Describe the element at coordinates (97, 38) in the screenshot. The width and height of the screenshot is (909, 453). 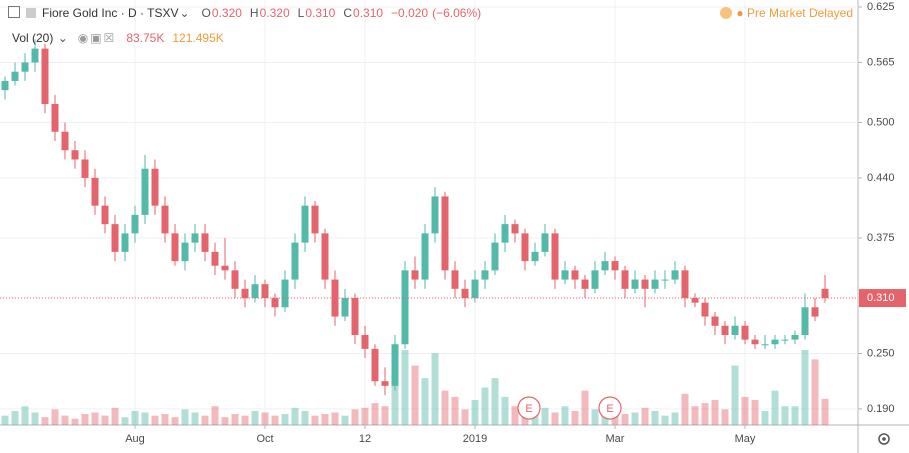
I see `volume-controls: ◉▣☒` at that location.